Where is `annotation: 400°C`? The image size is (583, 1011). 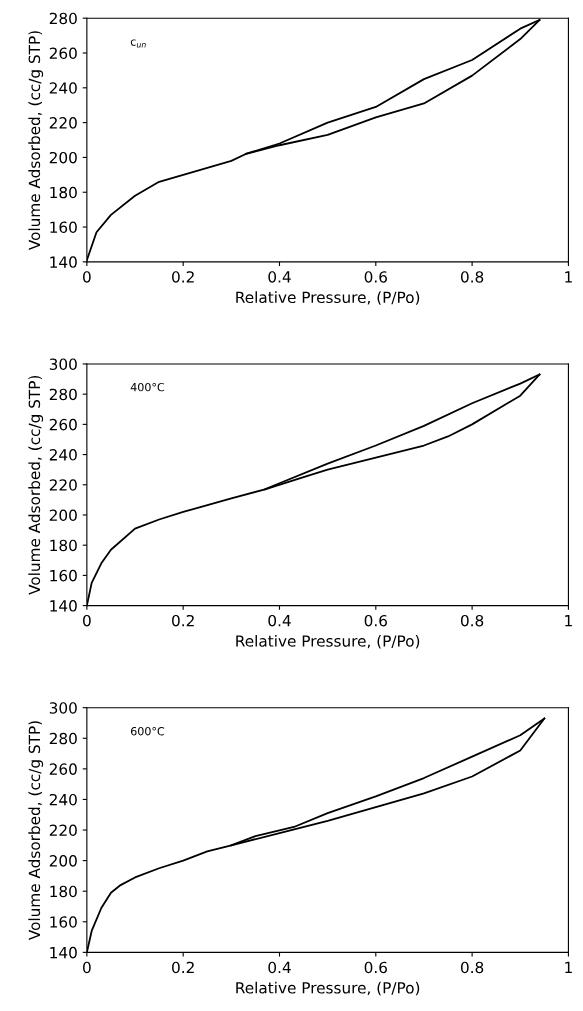
annotation: 400°C is located at coordinates (147, 387).